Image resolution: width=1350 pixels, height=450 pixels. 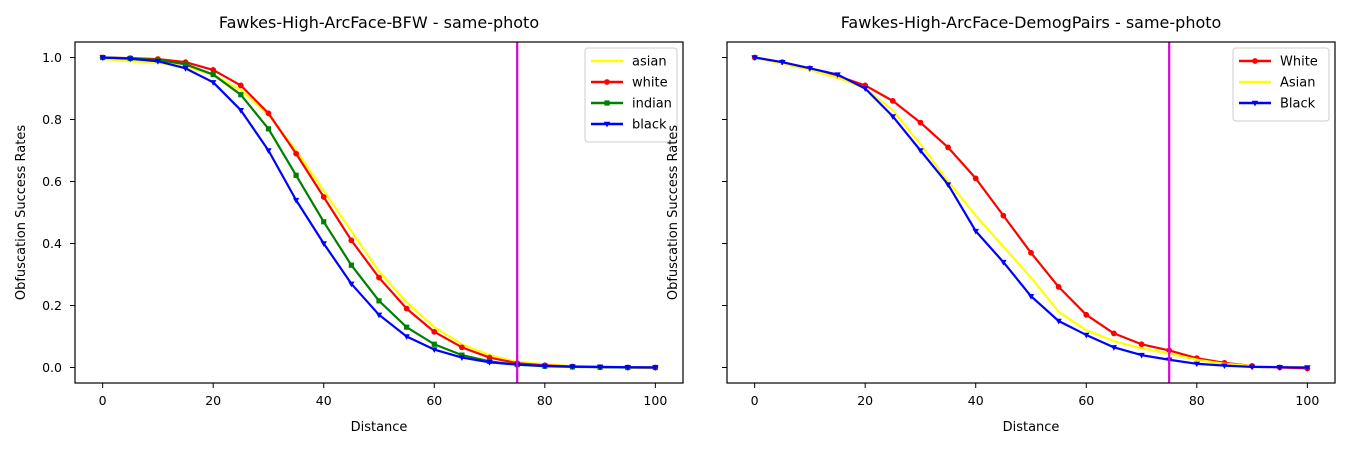 I want to click on y-tick-label: 0.0, so click(x=52, y=367).